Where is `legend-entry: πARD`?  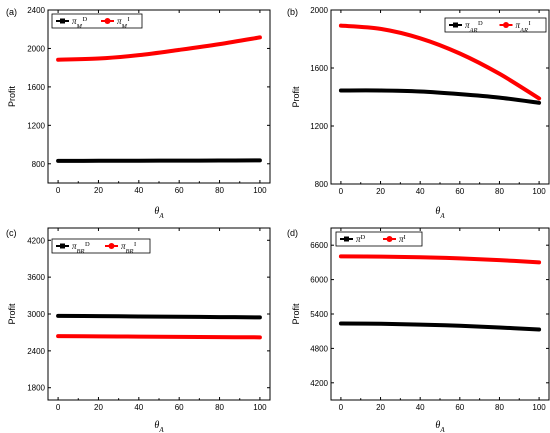
legend-entry: πARD is located at coordinates (474, 27).